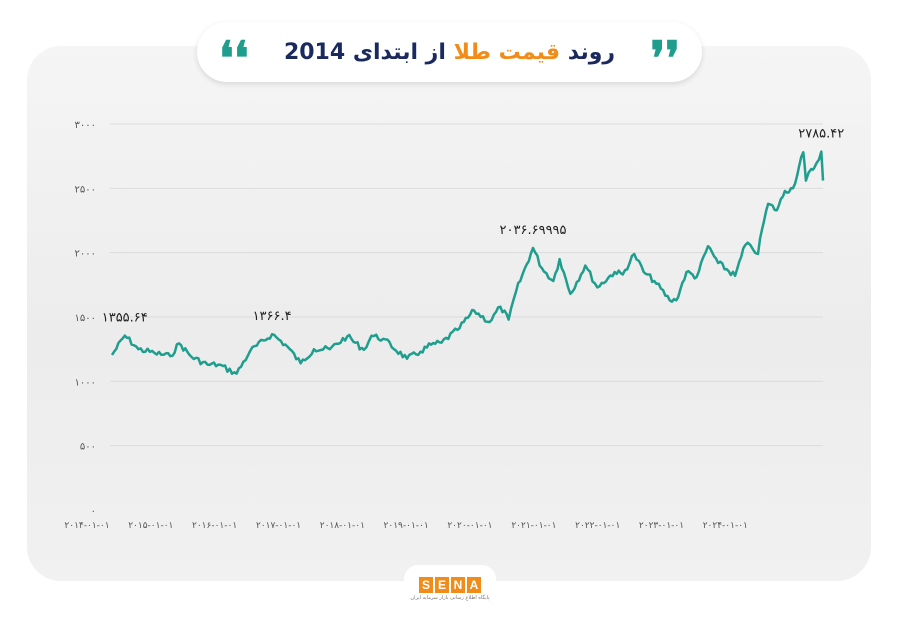 Image resolution: width=900 pixels, height=623 pixels. Describe the element at coordinates (725, 526) in the screenshot. I see `x-tick-label: ۲۰۲۴-۰۱-۰۱` at that location.